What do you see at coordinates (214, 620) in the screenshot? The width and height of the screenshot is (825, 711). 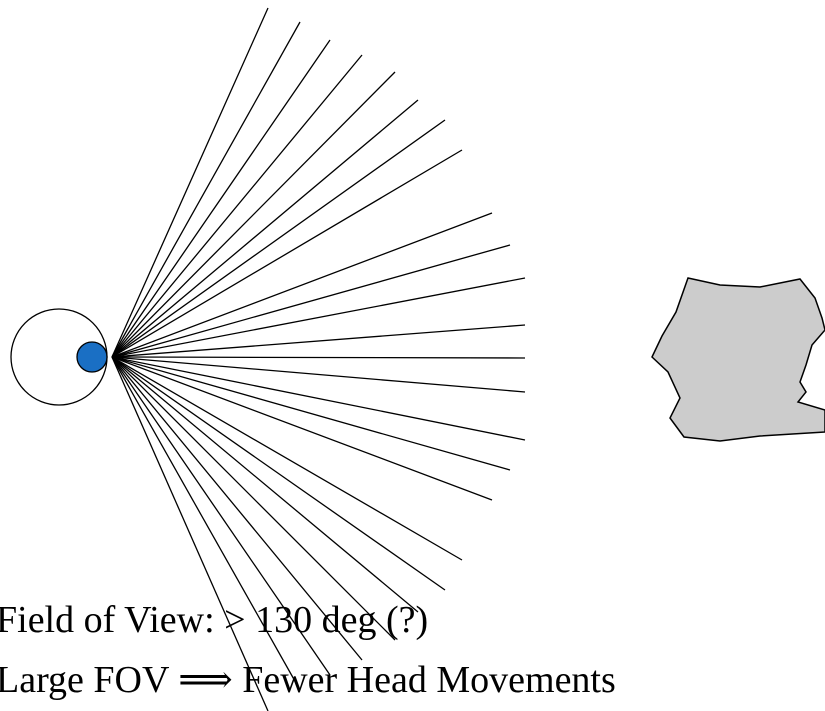 I see `fov-caption: Field of View: > 130 deg (?)` at bounding box center [214, 620].